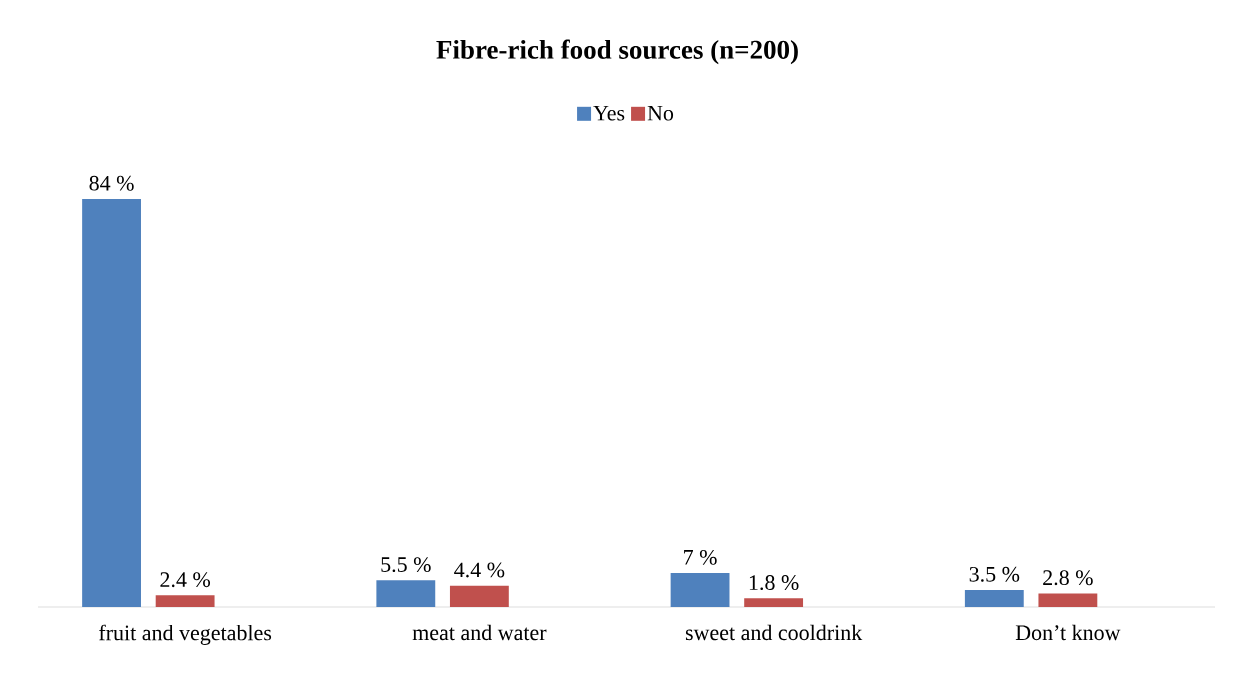 The height and width of the screenshot is (675, 1235). I want to click on legend-label: No, so click(660, 113).